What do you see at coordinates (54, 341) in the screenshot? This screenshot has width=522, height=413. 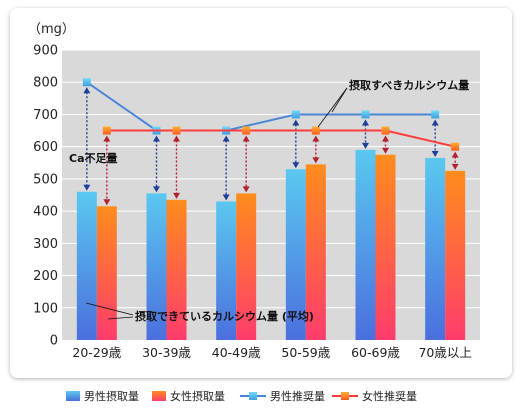 I see `y-tick-label: 0` at bounding box center [54, 341].